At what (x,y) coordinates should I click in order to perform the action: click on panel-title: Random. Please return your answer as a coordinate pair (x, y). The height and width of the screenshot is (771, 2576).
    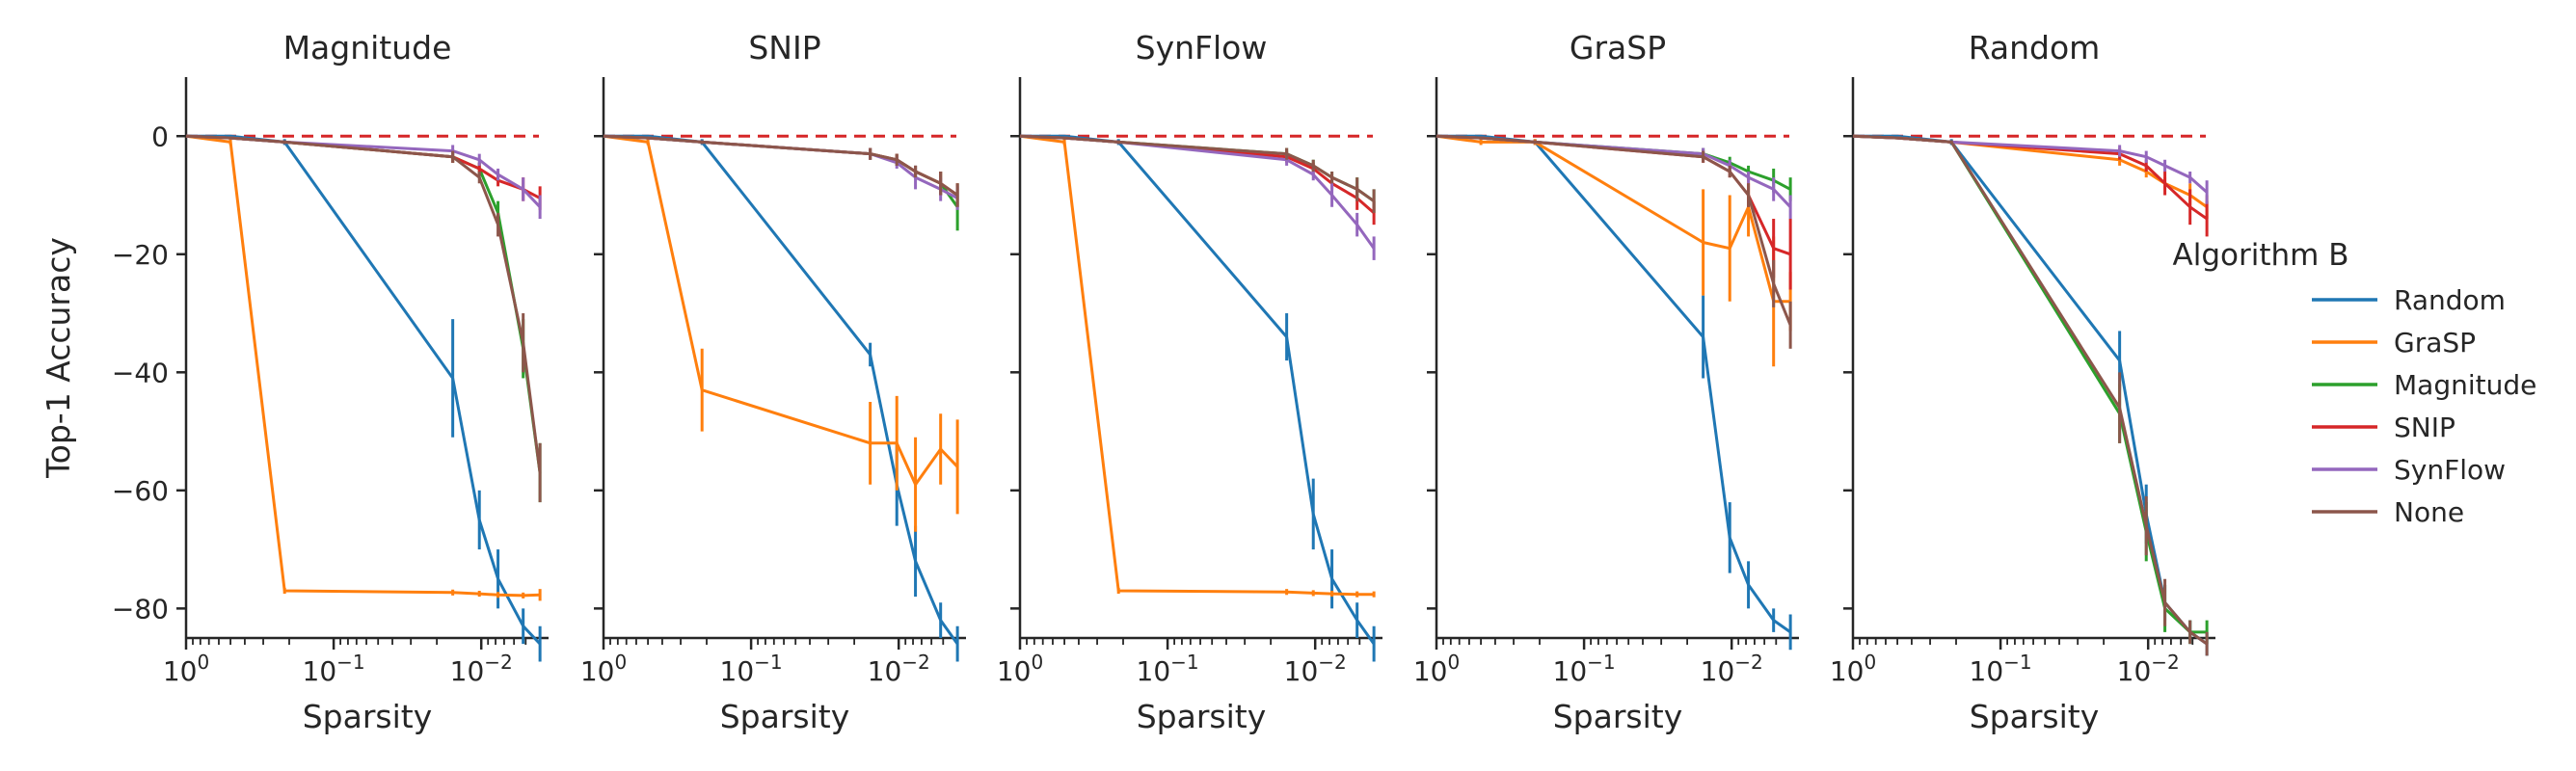
    Looking at the image, I should click on (2035, 47).